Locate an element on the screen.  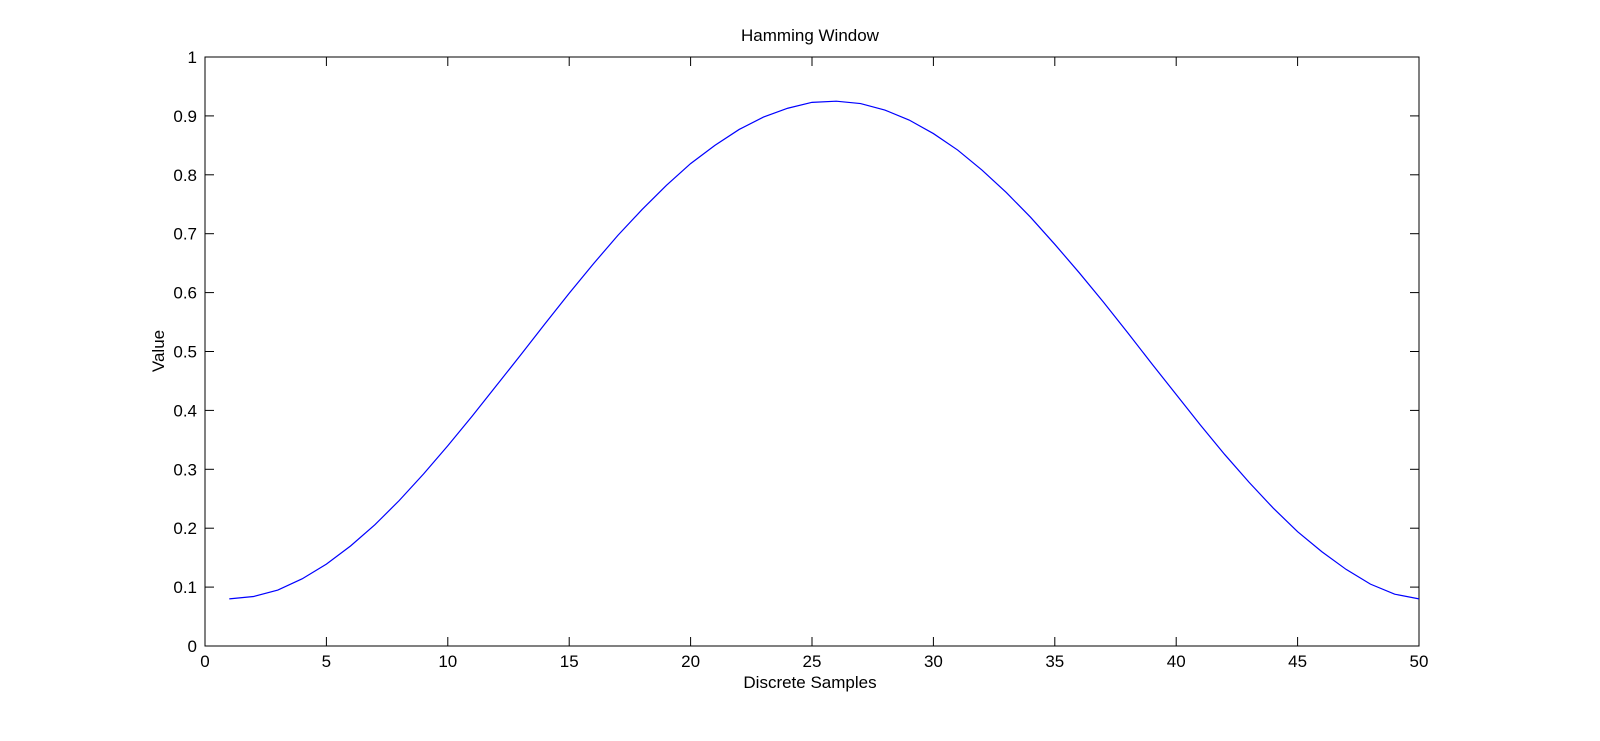
y-tick-label: 0.7 is located at coordinates (185, 234).